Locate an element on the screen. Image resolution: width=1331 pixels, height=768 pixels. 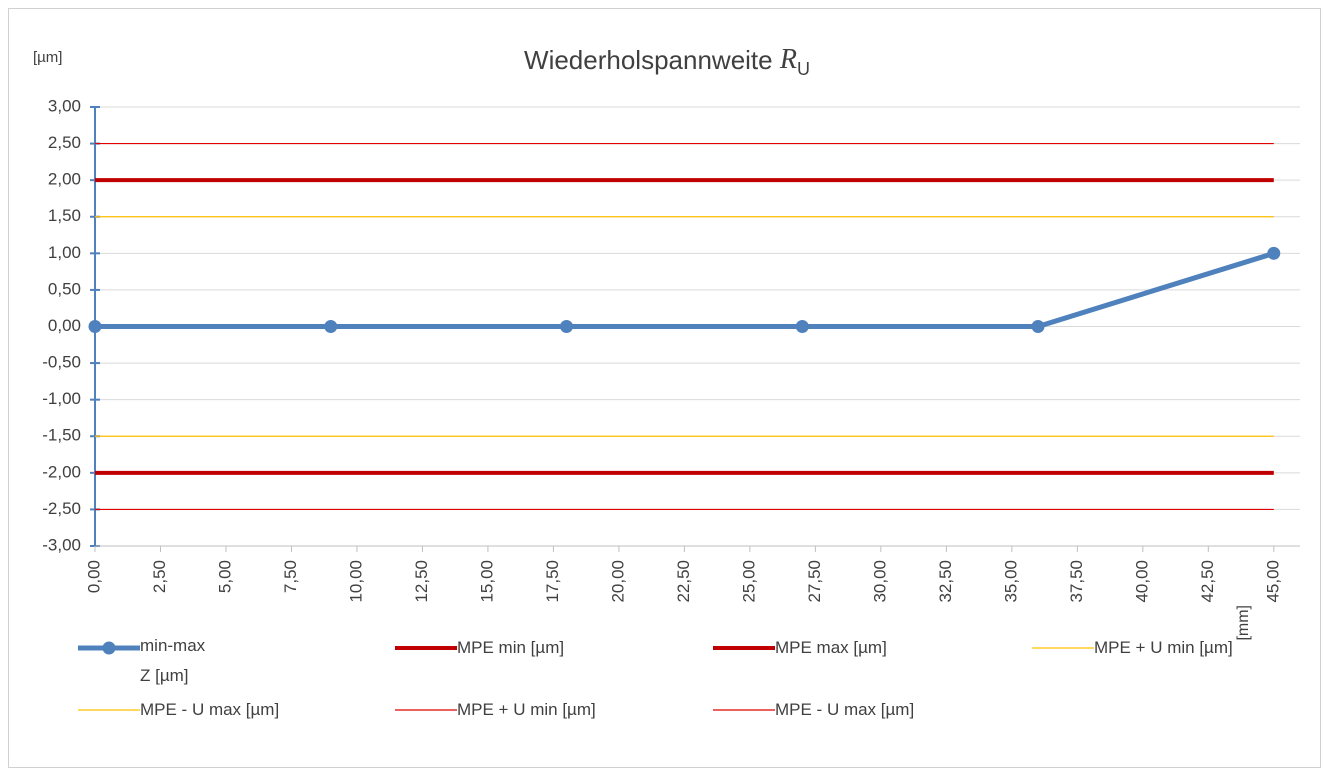
legend-marker is located at coordinates (109, 648).